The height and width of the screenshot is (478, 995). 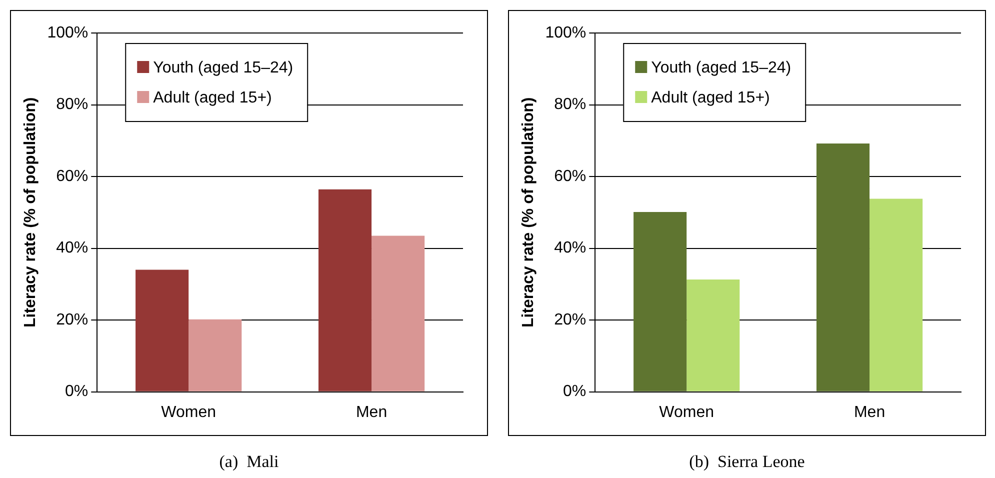 What do you see at coordinates (249, 462) in the screenshot?
I see `text: (a) Mali` at bounding box center [249, 462].